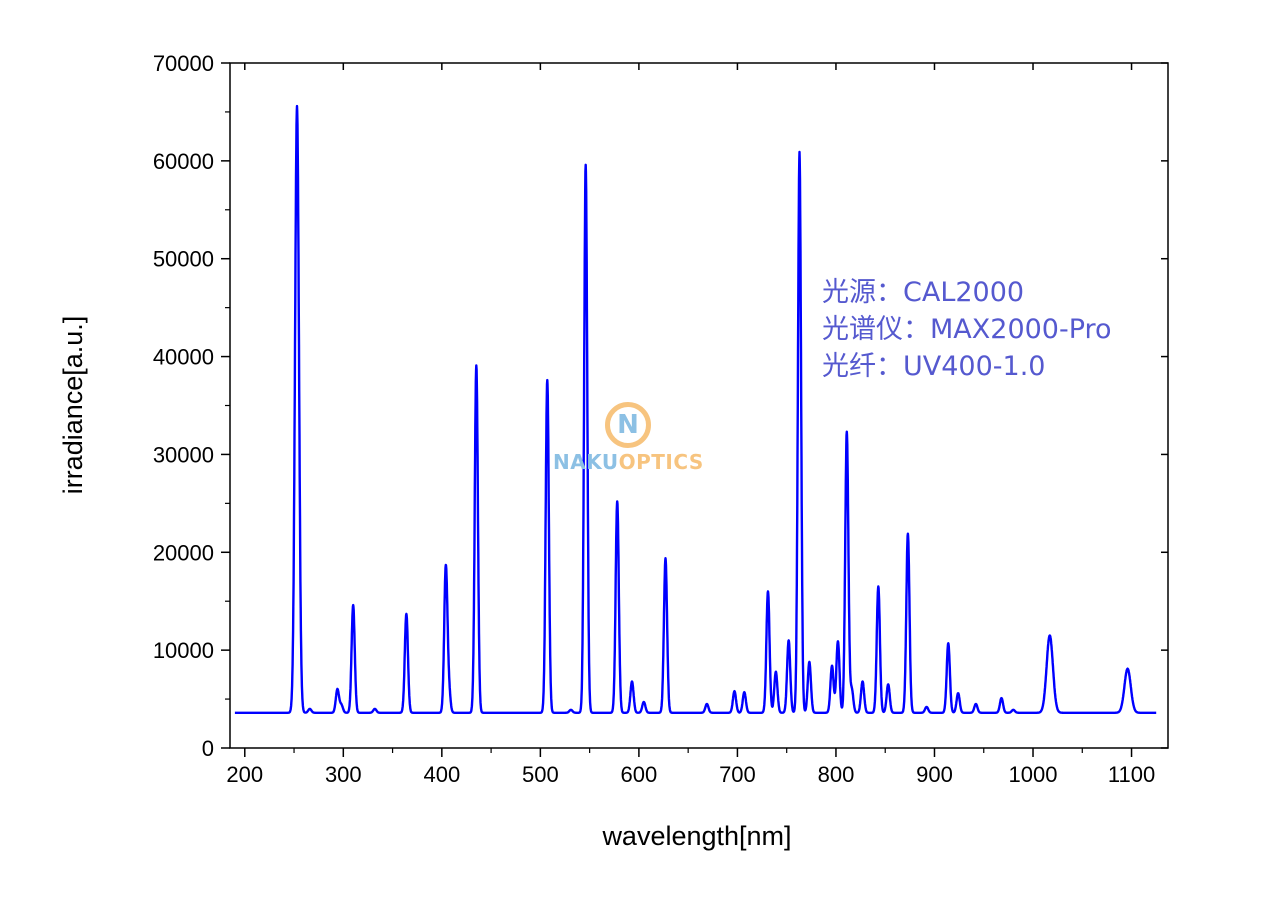  Describe the element at coordinates (183, 454) in the screenshot. I see `y-tick-label: 30000` at that location.